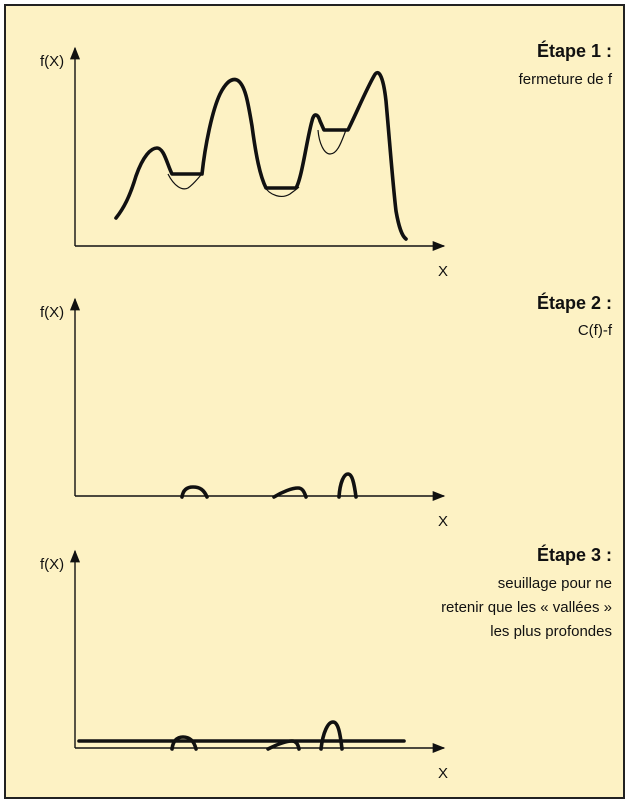  I want to click on x-axis-label-1: X, so click(443, 271).